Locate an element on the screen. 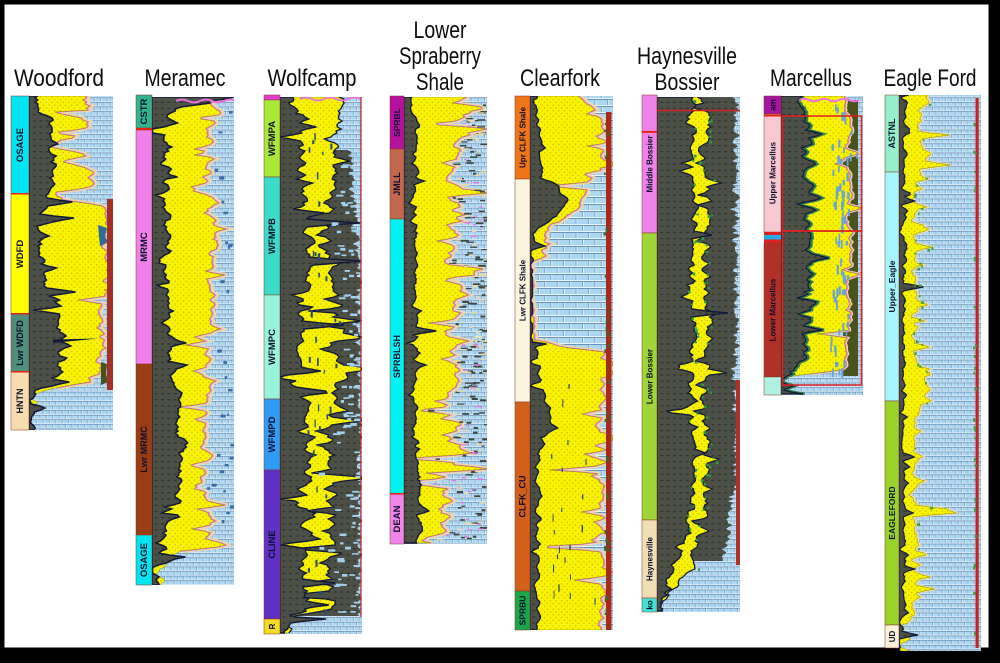  svg-text: Eagle Ford is located at coordinates (930, 78).